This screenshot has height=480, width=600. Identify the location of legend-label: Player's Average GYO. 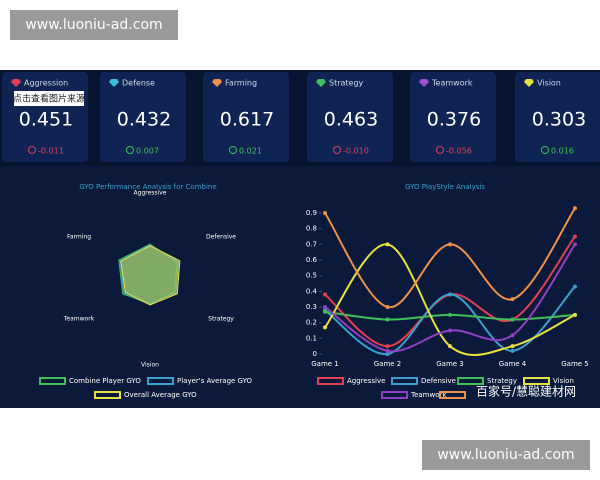
(215, 381).